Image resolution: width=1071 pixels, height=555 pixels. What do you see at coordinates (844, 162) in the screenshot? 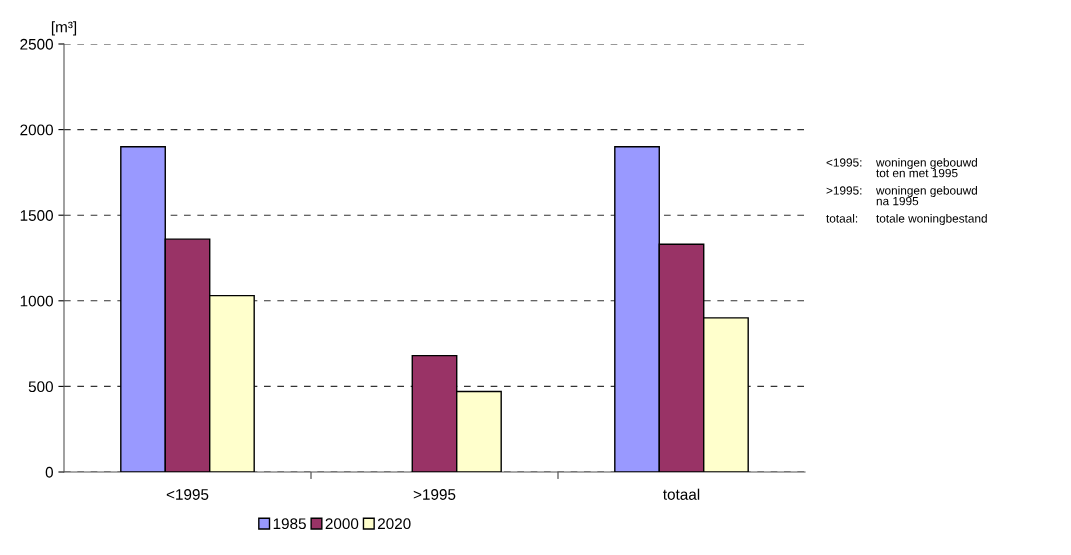
I see `text: <1995:` at bounding box center [844, 162].